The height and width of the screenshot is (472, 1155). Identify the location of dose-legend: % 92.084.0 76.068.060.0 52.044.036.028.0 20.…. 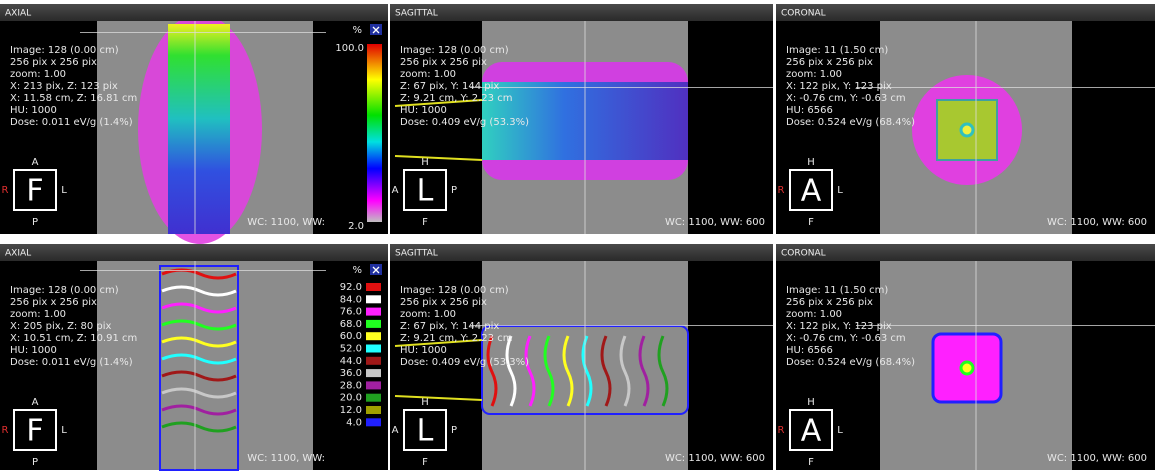
(357, 365).